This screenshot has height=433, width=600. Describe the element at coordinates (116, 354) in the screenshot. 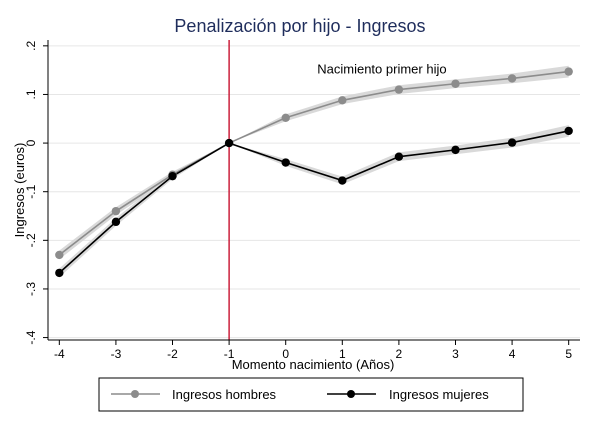

I see `x-tick-label: -3` at that location.